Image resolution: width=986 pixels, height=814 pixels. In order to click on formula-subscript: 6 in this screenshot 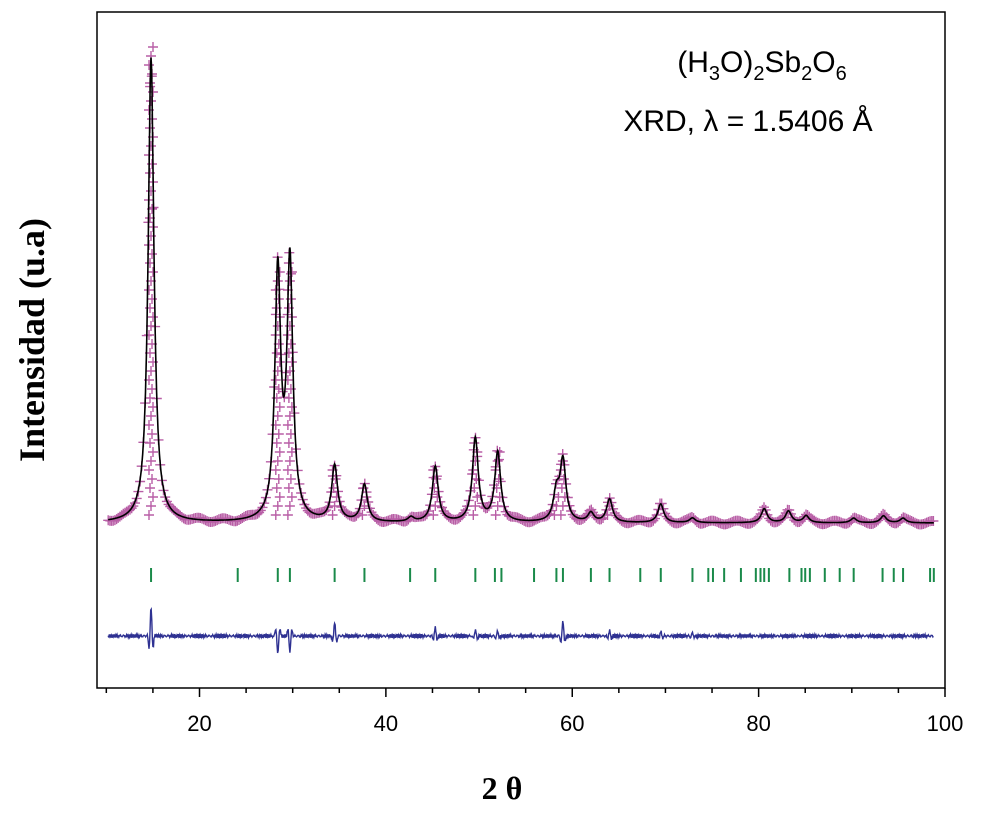, I will do `click(841, 74)`.